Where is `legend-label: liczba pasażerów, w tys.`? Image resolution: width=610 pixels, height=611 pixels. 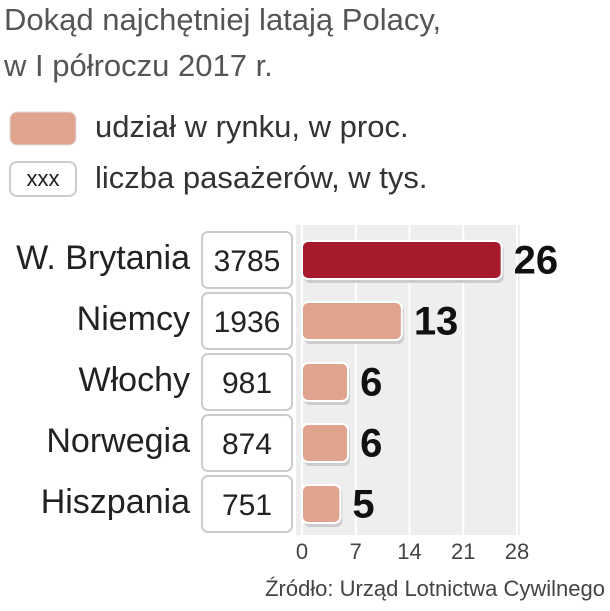
legend-label: liczba pasażerów, w tys. is located at coordinates (261, 177).